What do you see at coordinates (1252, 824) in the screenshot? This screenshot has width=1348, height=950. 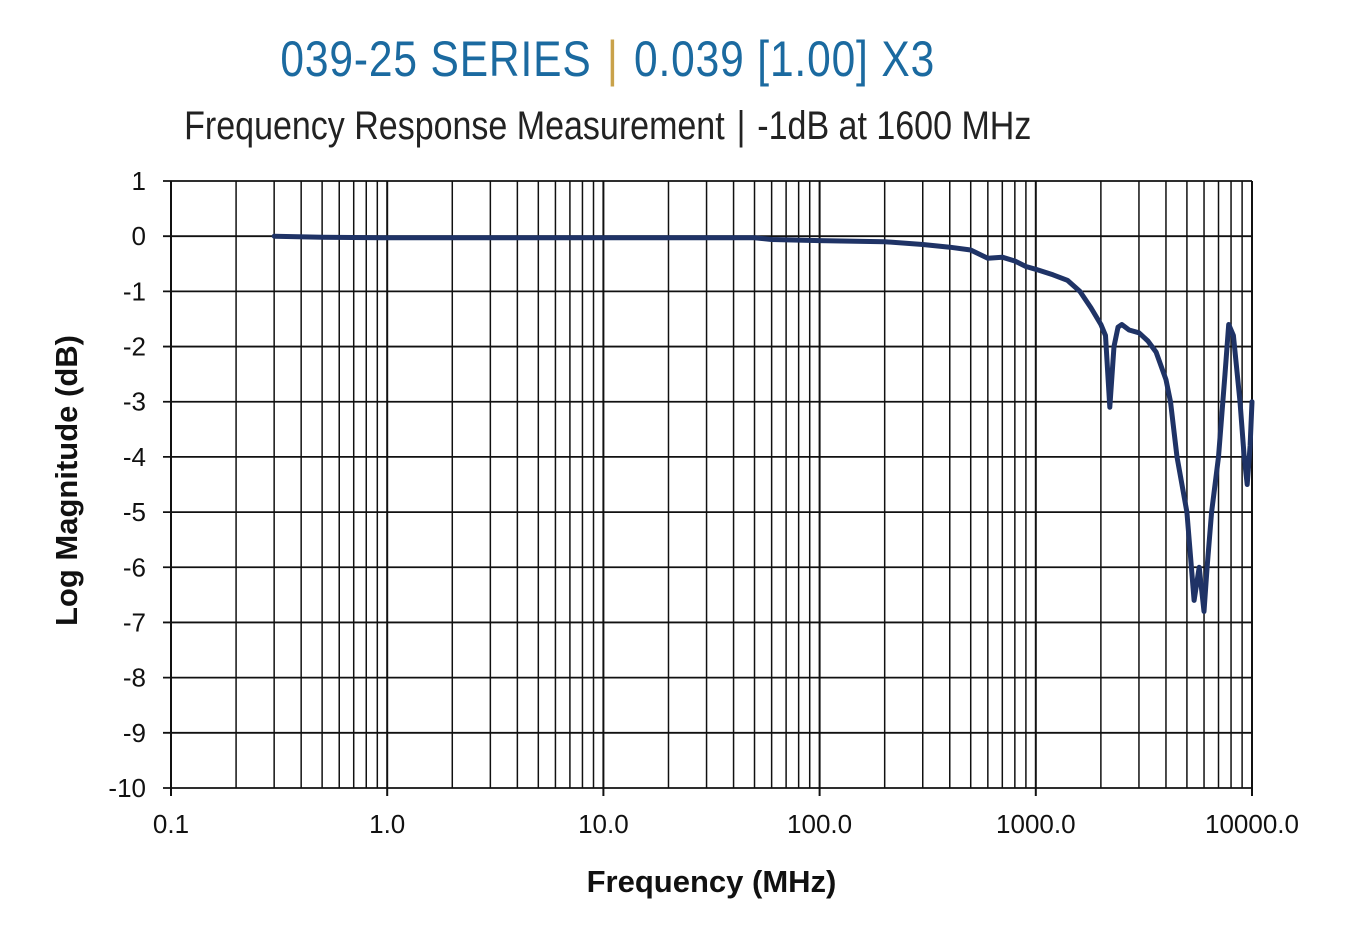 I see `x-tick-label: 10000.0` at bounding box center [1252, 824].